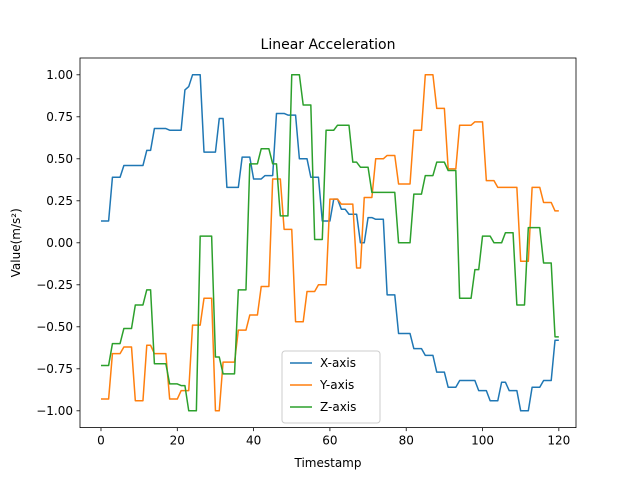 The height and width of the screenshot is (480, 640). Describe the element at coordinates (329, 441) in the screenshot. I see `x-tick-label: 60` at that location.